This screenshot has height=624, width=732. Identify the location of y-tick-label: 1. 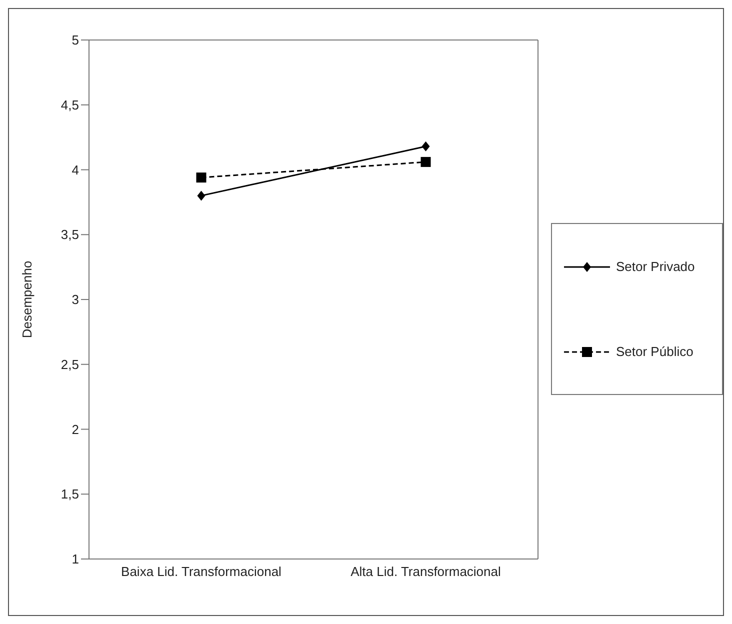
(75, 559).